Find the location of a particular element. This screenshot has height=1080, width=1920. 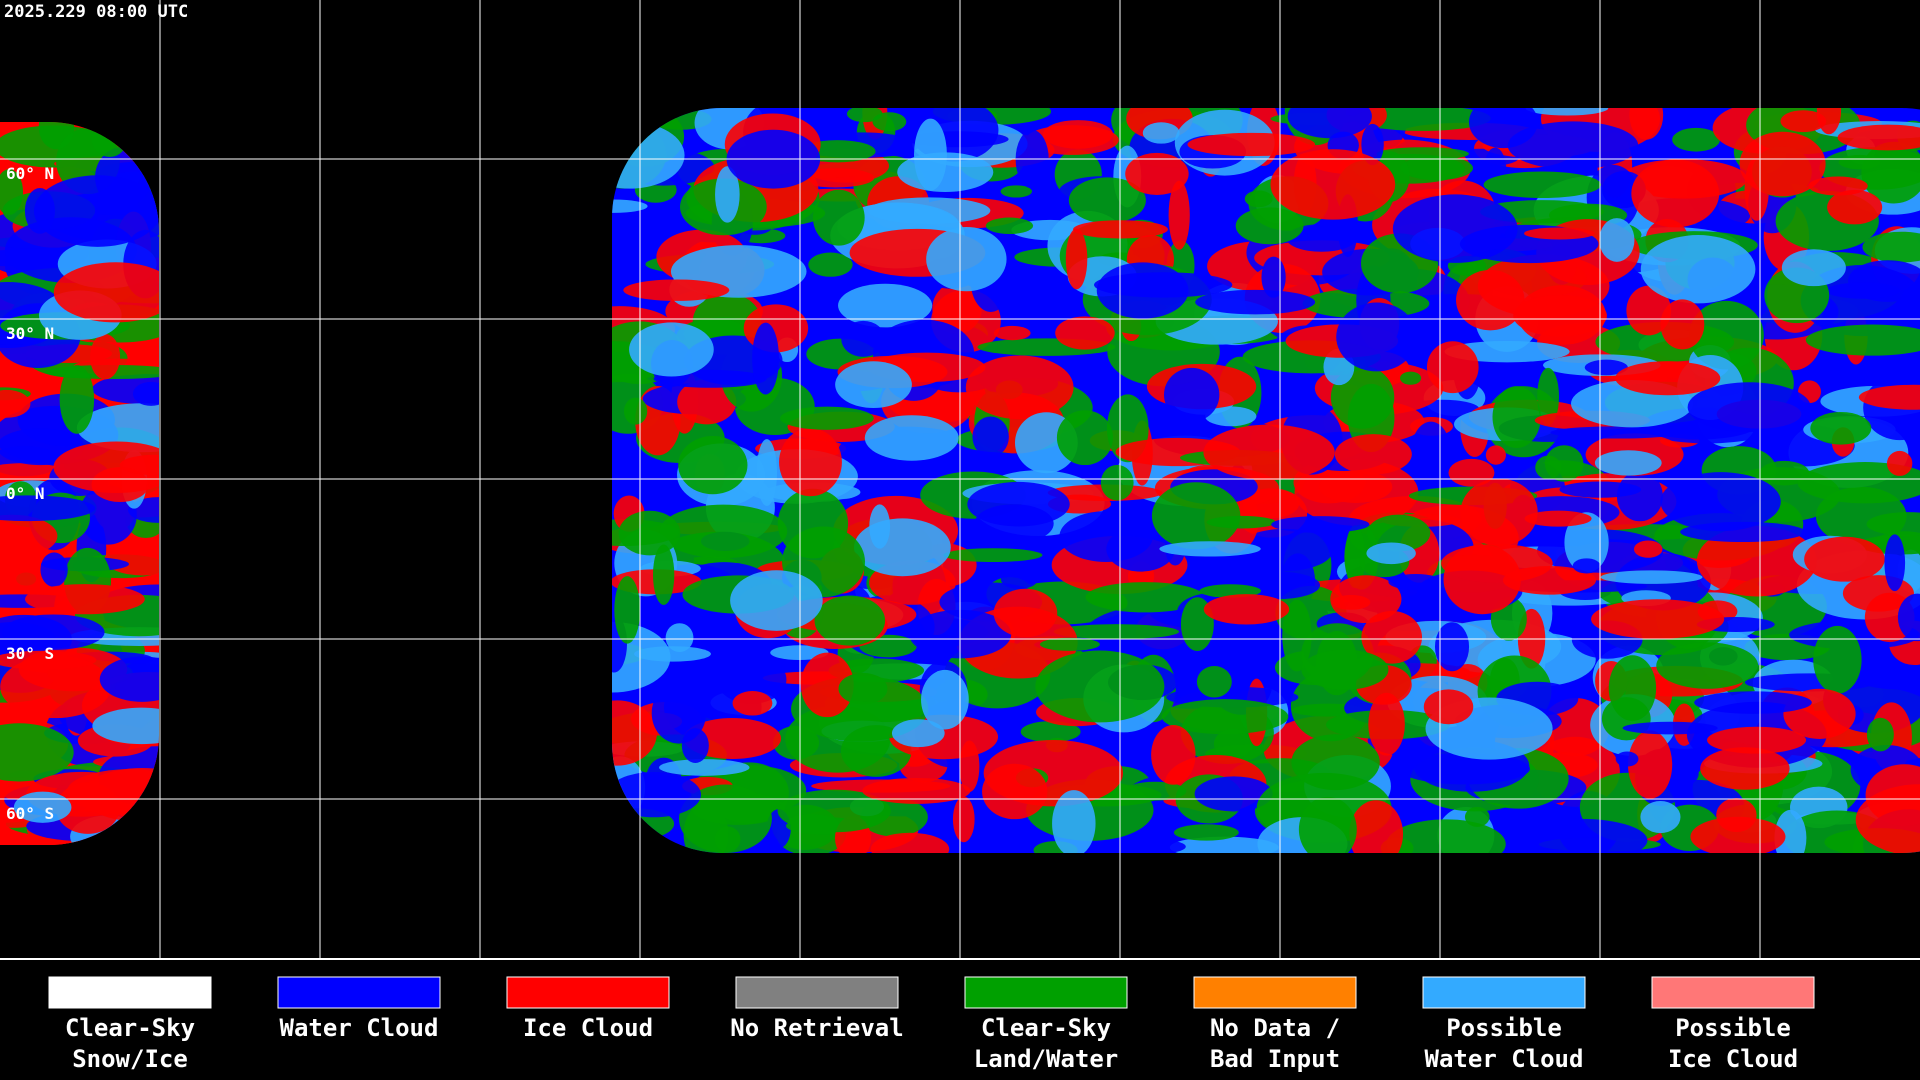

legend-label: Ice Cloud is located at coordinates (1733, 1059).